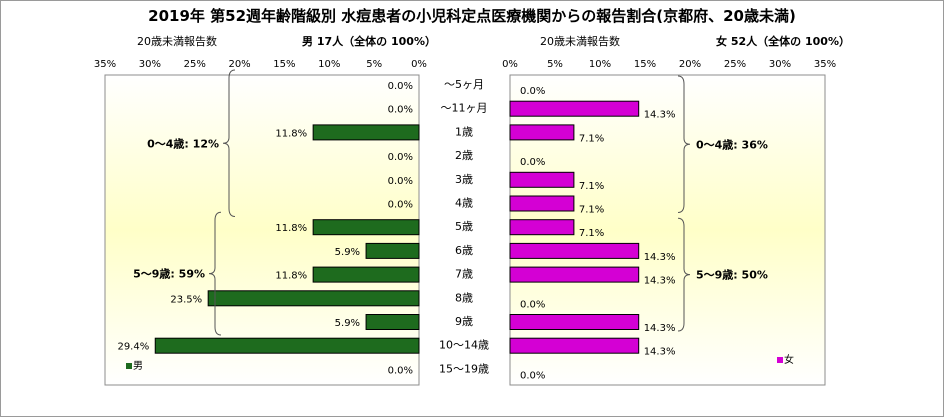 The height and width of the screenshot is (417, 944). What do you see at coordinates (510, 64) in the screenshot?
I see `female-tick-label: 0%` at bounding box center [510, 64].